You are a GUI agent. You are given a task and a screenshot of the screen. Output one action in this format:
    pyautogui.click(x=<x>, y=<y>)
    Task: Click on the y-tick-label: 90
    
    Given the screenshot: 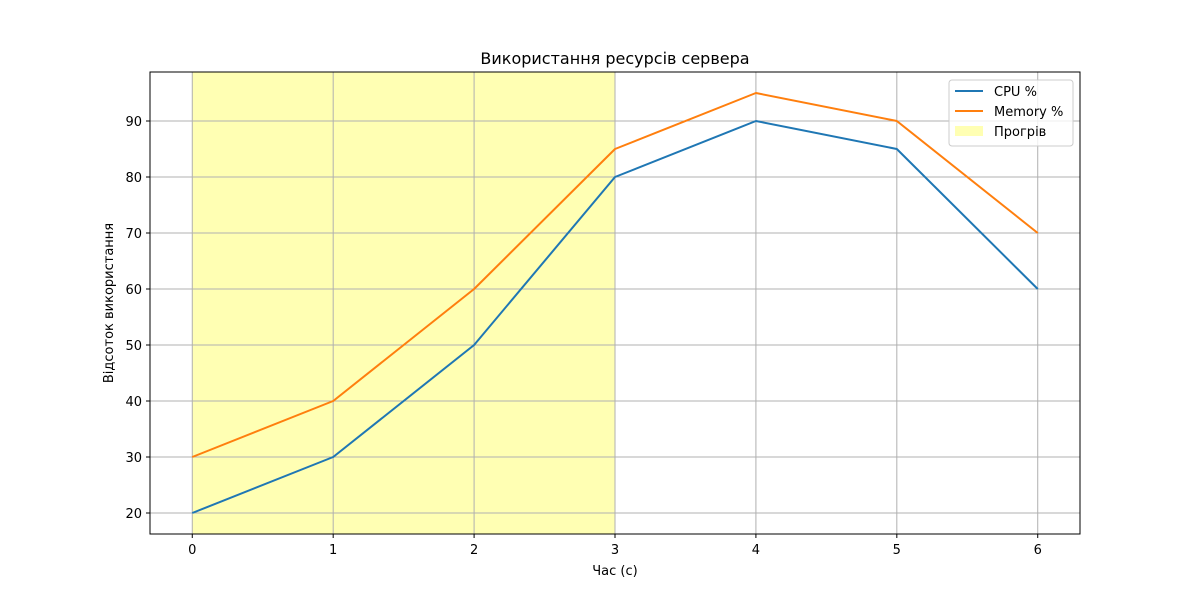 What is the action you would take?
    pyautogui.click(x=133, y=122)
    